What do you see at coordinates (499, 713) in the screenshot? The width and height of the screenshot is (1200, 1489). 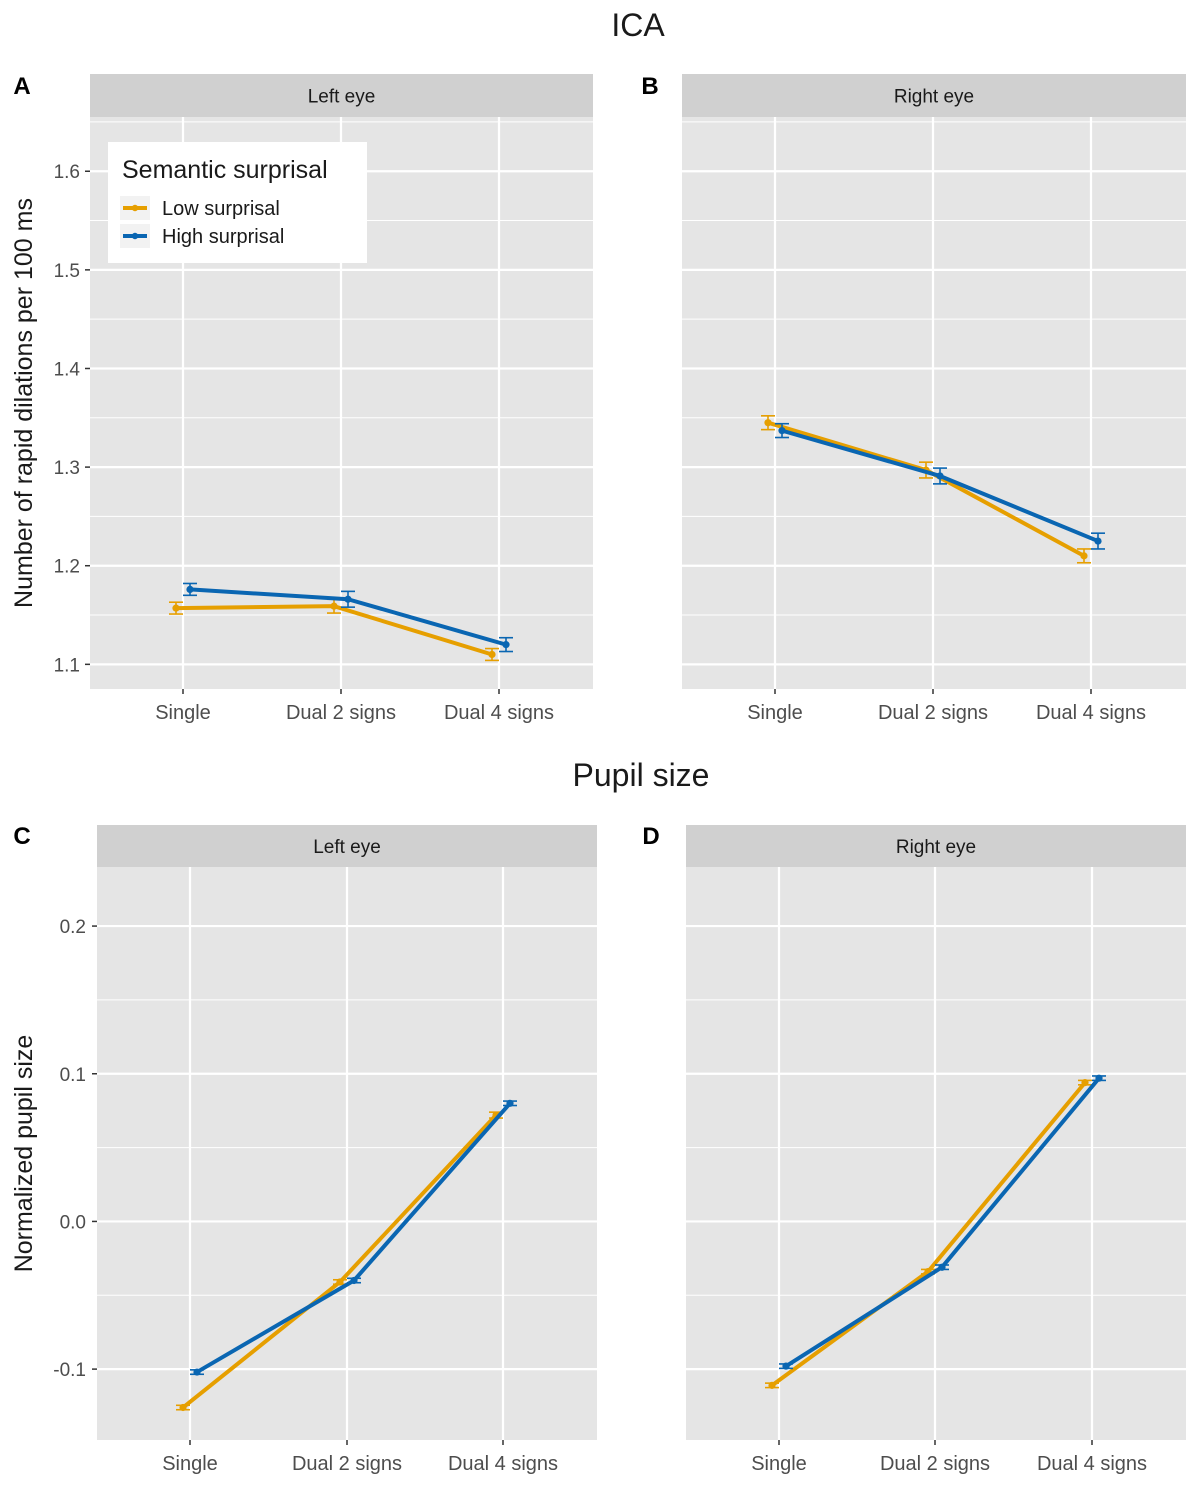 I see `panel-a-xtick-label: Dual 4 signs` at bounding box center [499, 713].